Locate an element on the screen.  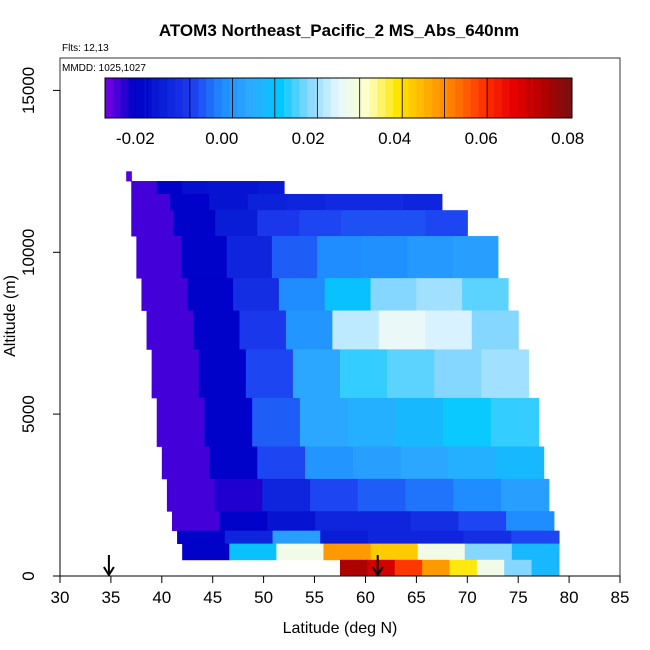
x-tick-label: 35 is located at coordinates (110, 597).